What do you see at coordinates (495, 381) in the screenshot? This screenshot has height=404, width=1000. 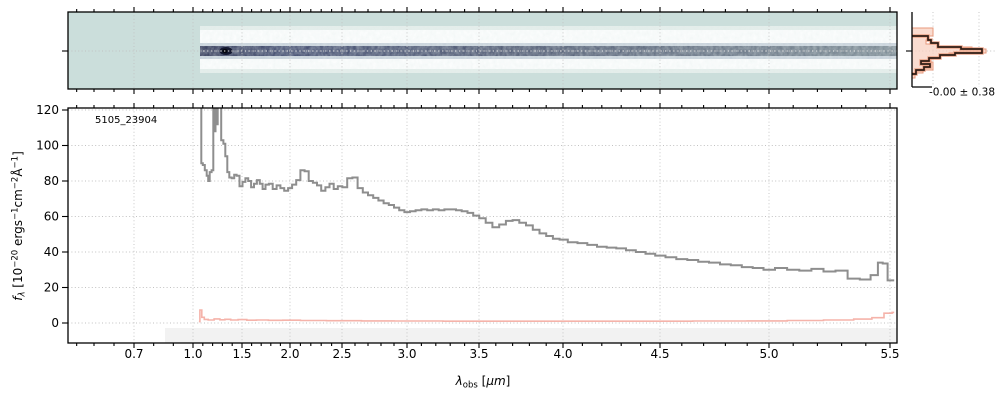 I see `x-label-unit: μm` at bounding box center [495, 381].